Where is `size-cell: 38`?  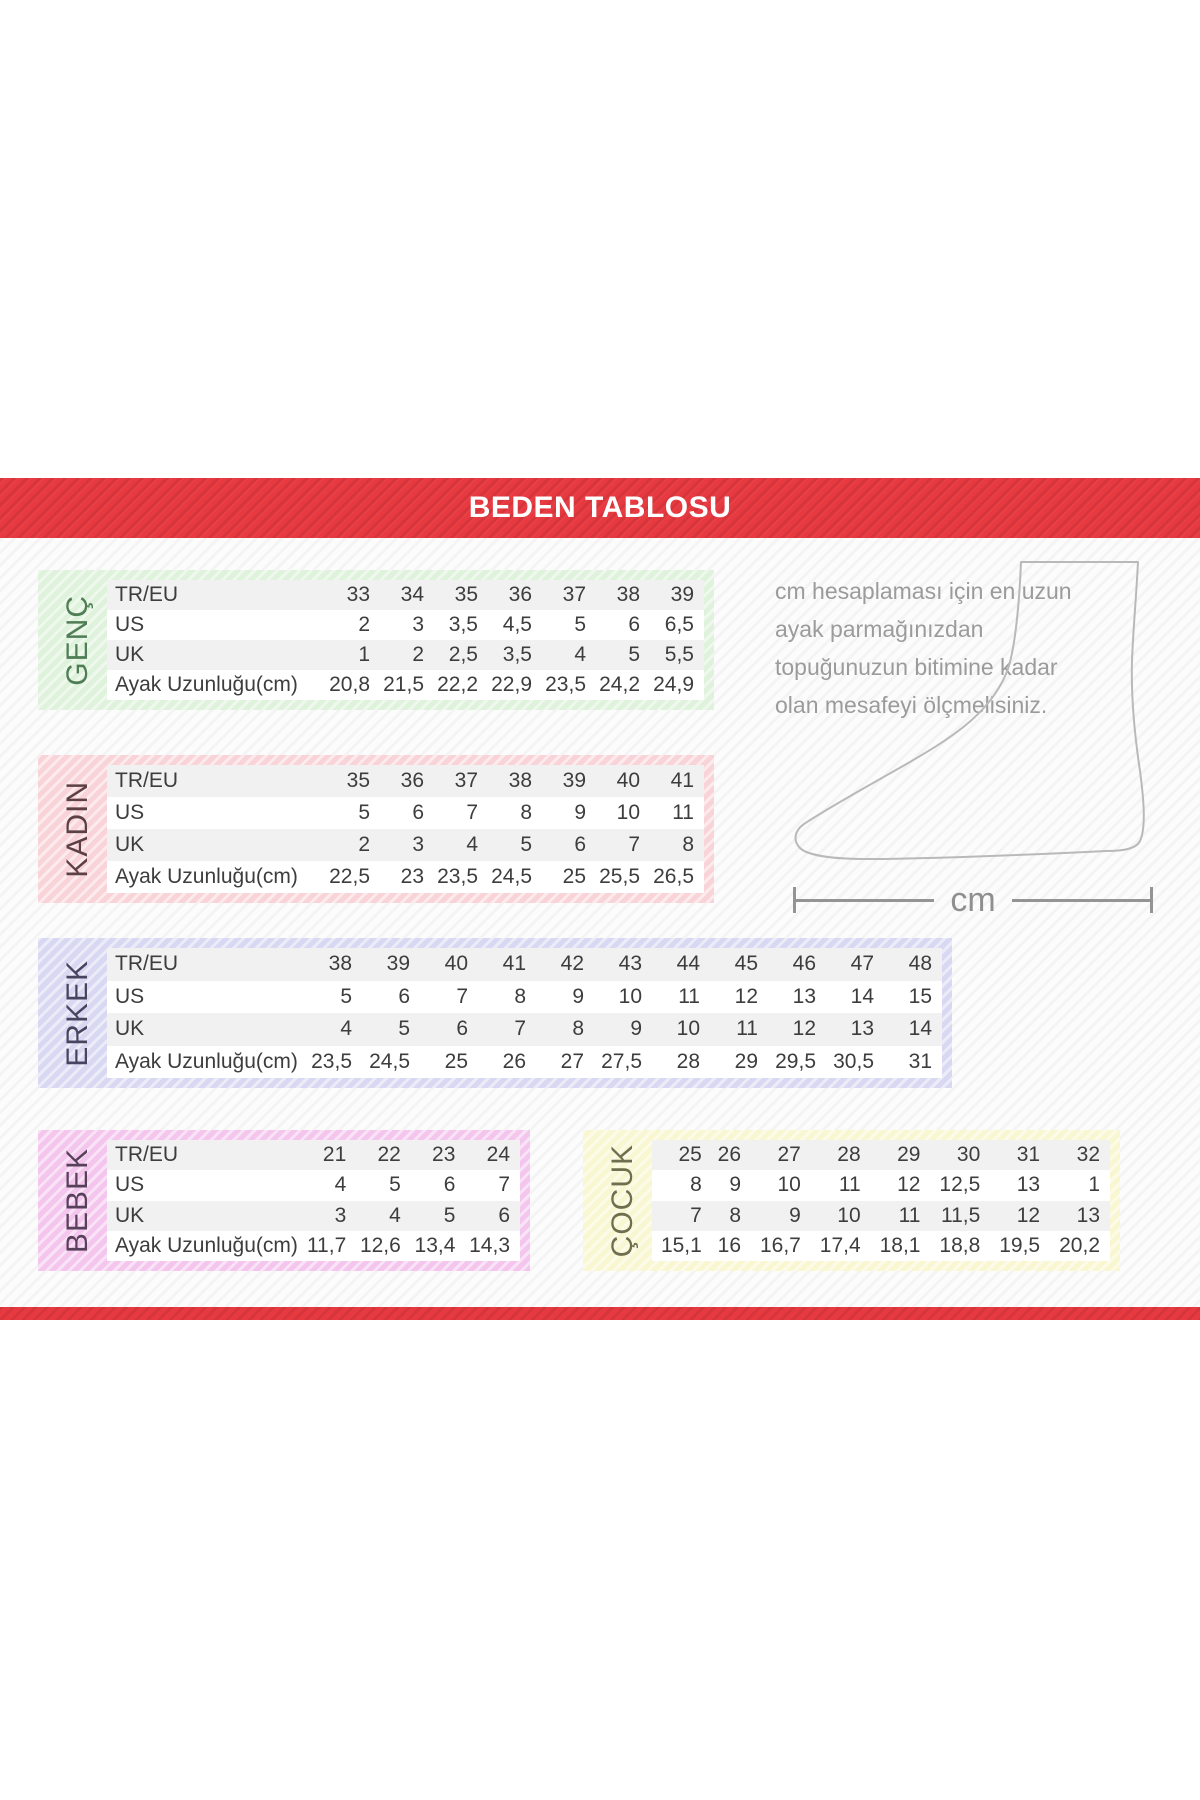
size-cell: 38 is located at coordinates (628, 594).